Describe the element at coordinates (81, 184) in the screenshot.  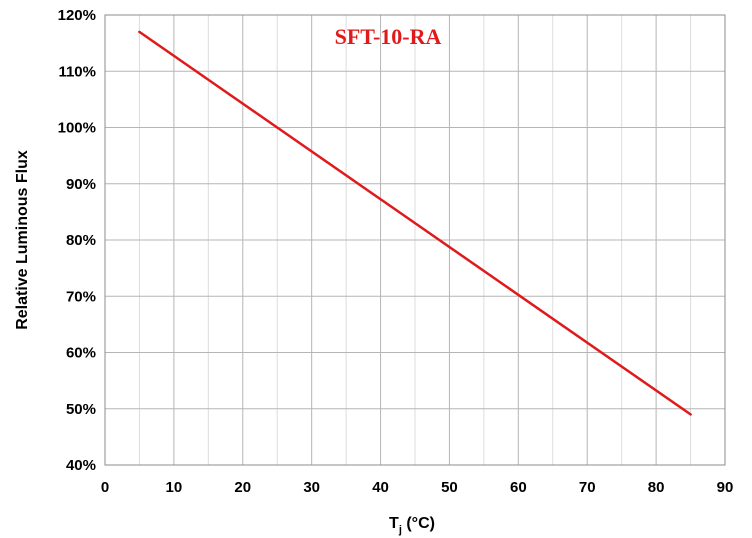
I see `y-tick-label: 90%` at that location.